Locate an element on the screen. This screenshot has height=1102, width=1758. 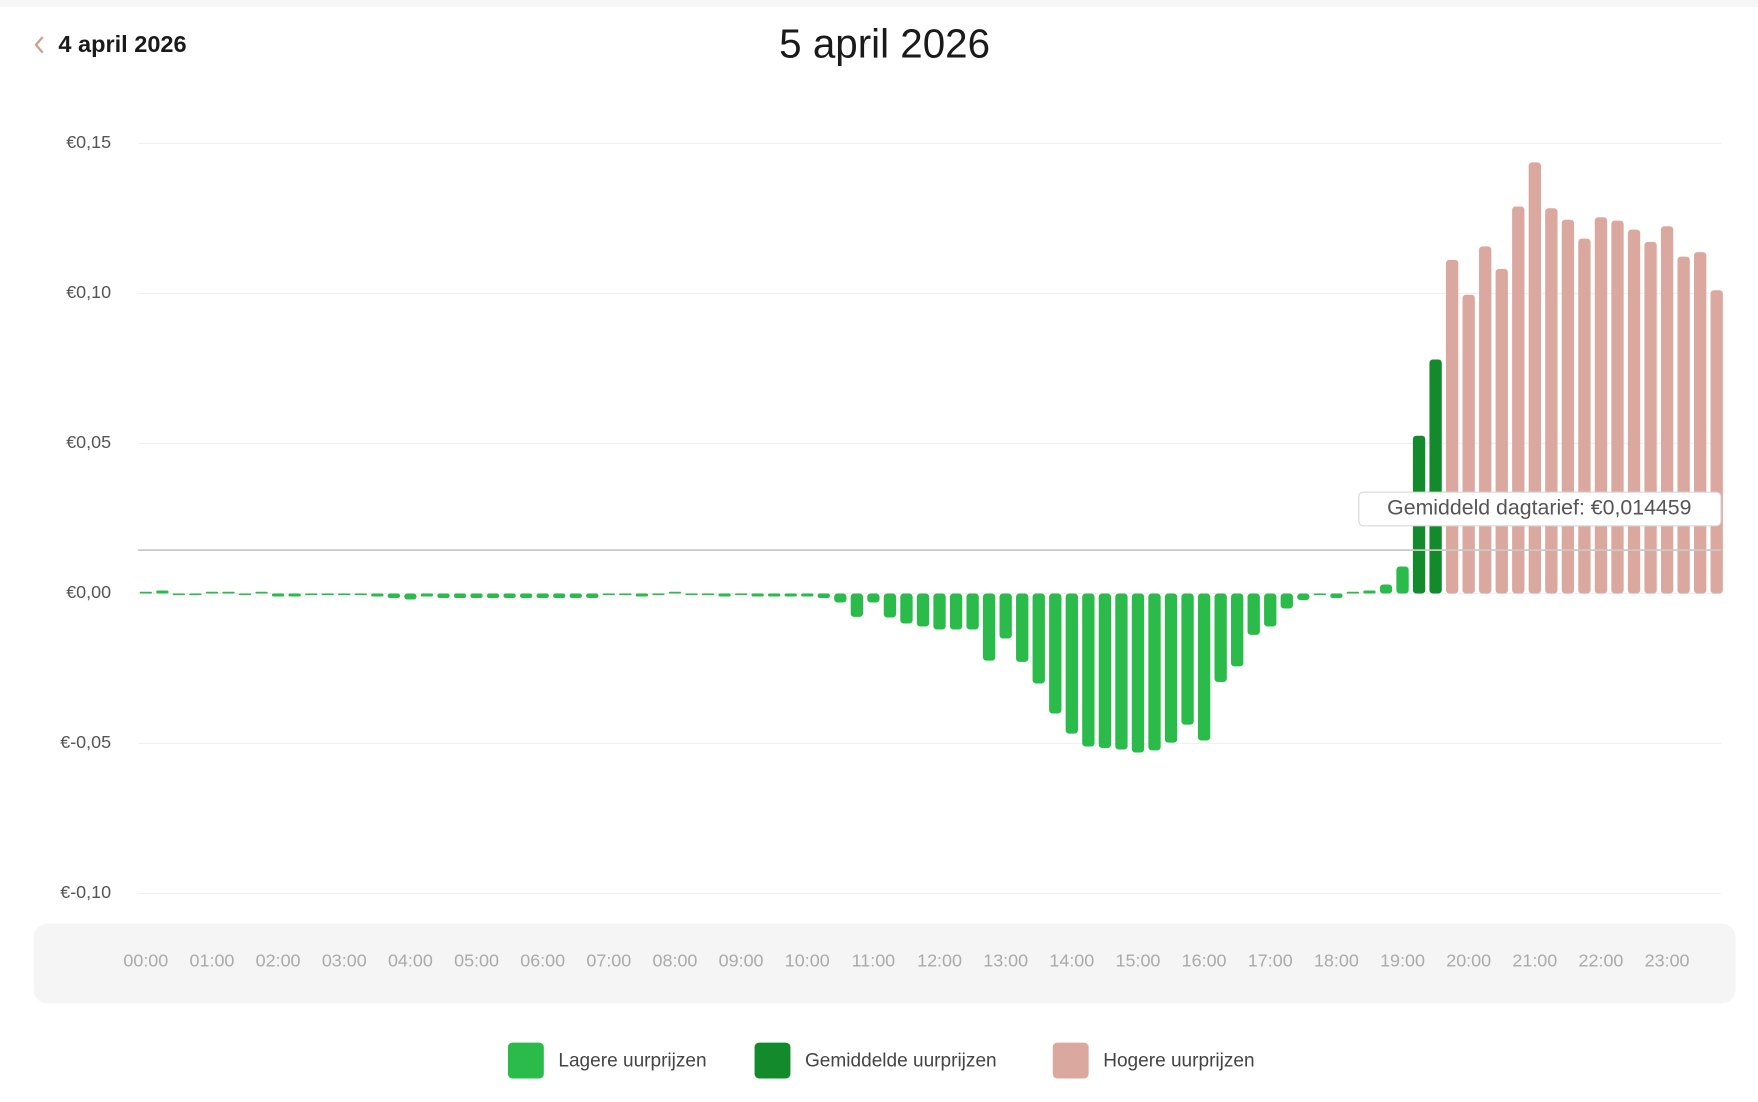
average-label: Gemiddeld dagtarief: €0,014459 is located at coordinates (1539, 508).